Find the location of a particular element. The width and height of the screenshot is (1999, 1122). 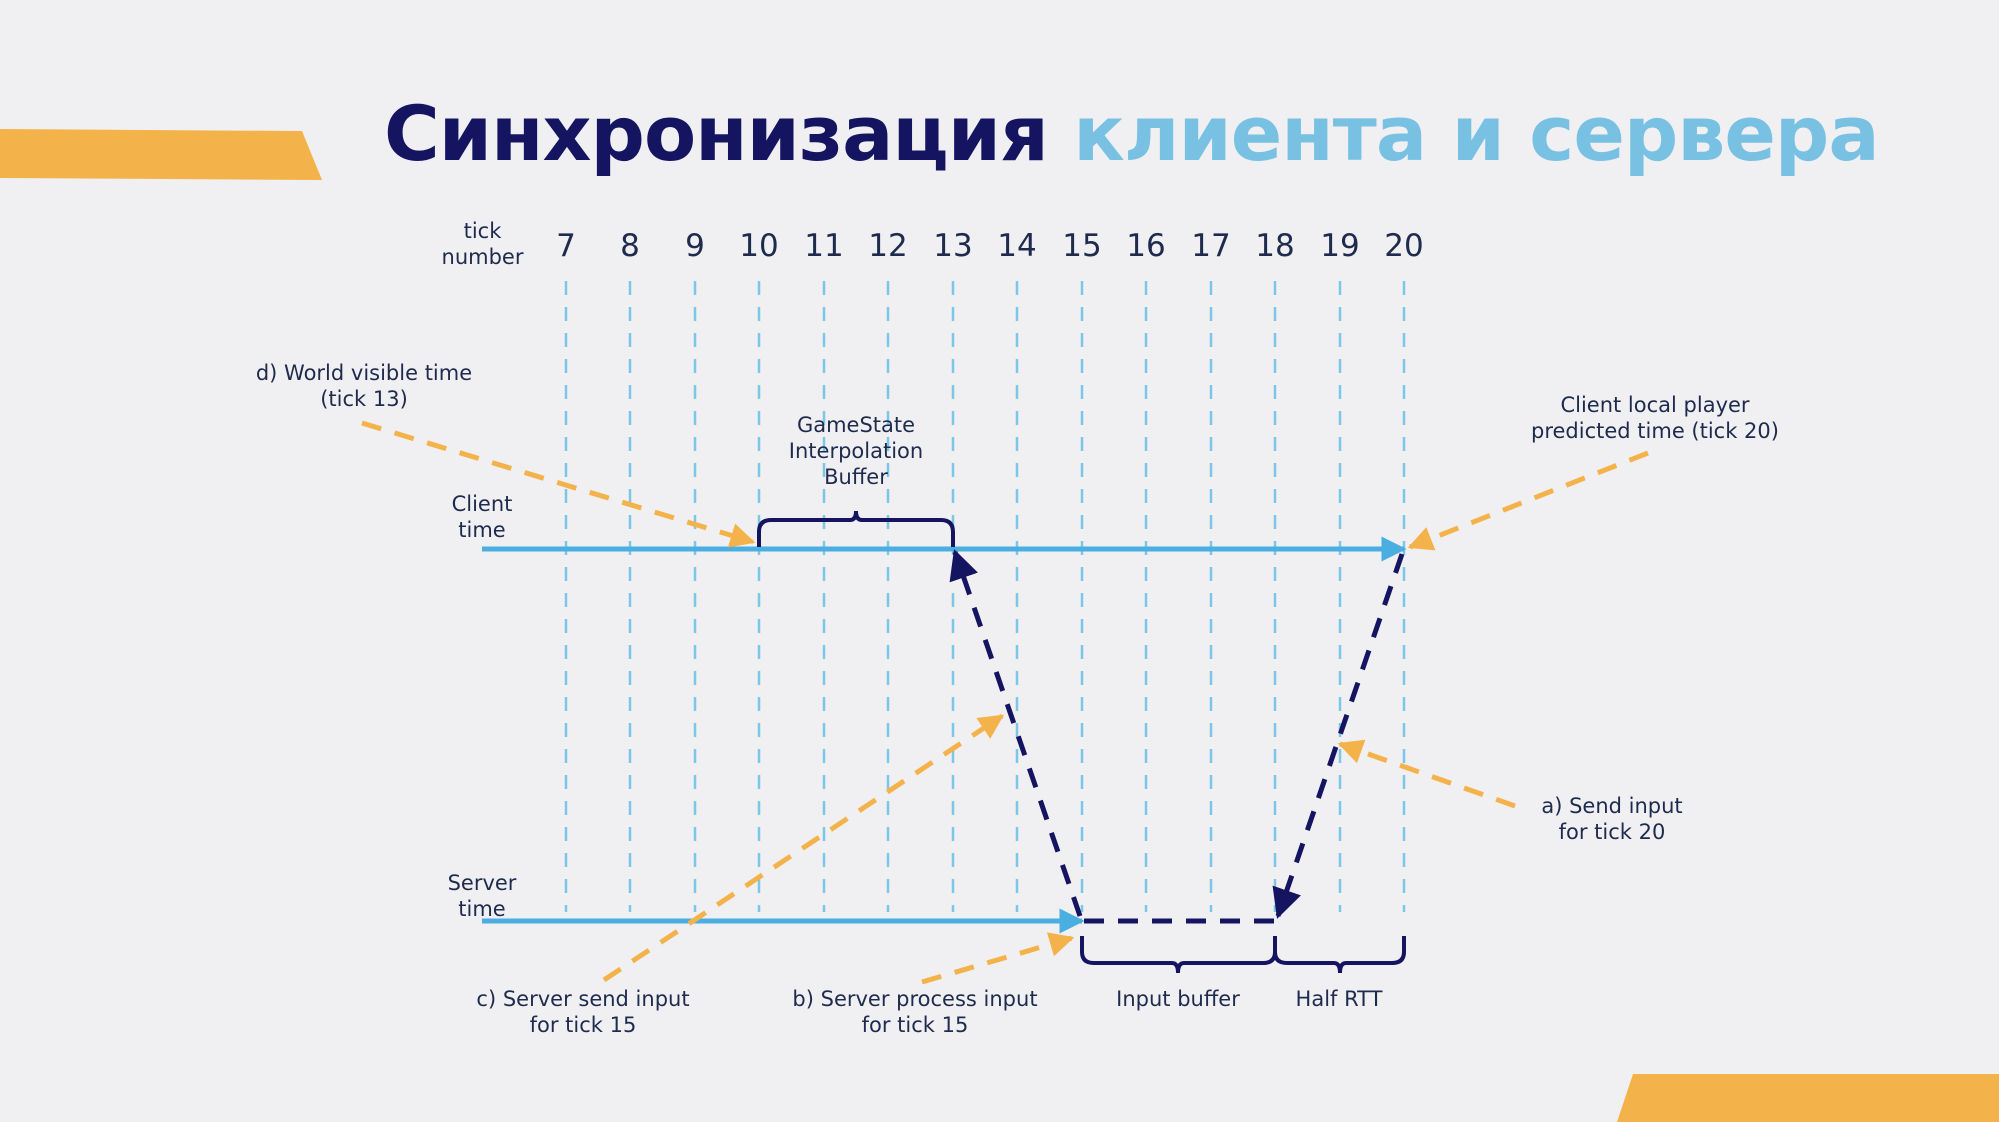

annotation-c-server-send-input: c) Server send input for tick 15 is located at coordinates (583, 1012).